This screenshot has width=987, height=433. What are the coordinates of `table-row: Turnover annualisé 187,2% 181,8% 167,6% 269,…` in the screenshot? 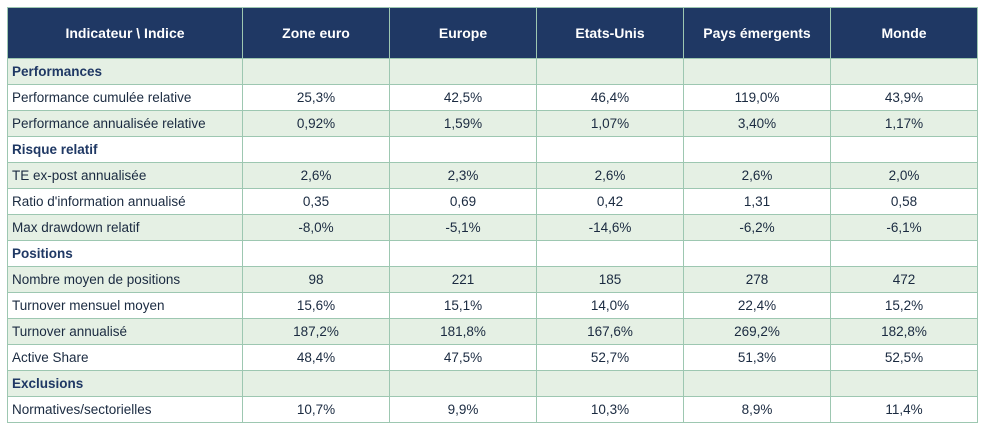 It's located at (492, 331).